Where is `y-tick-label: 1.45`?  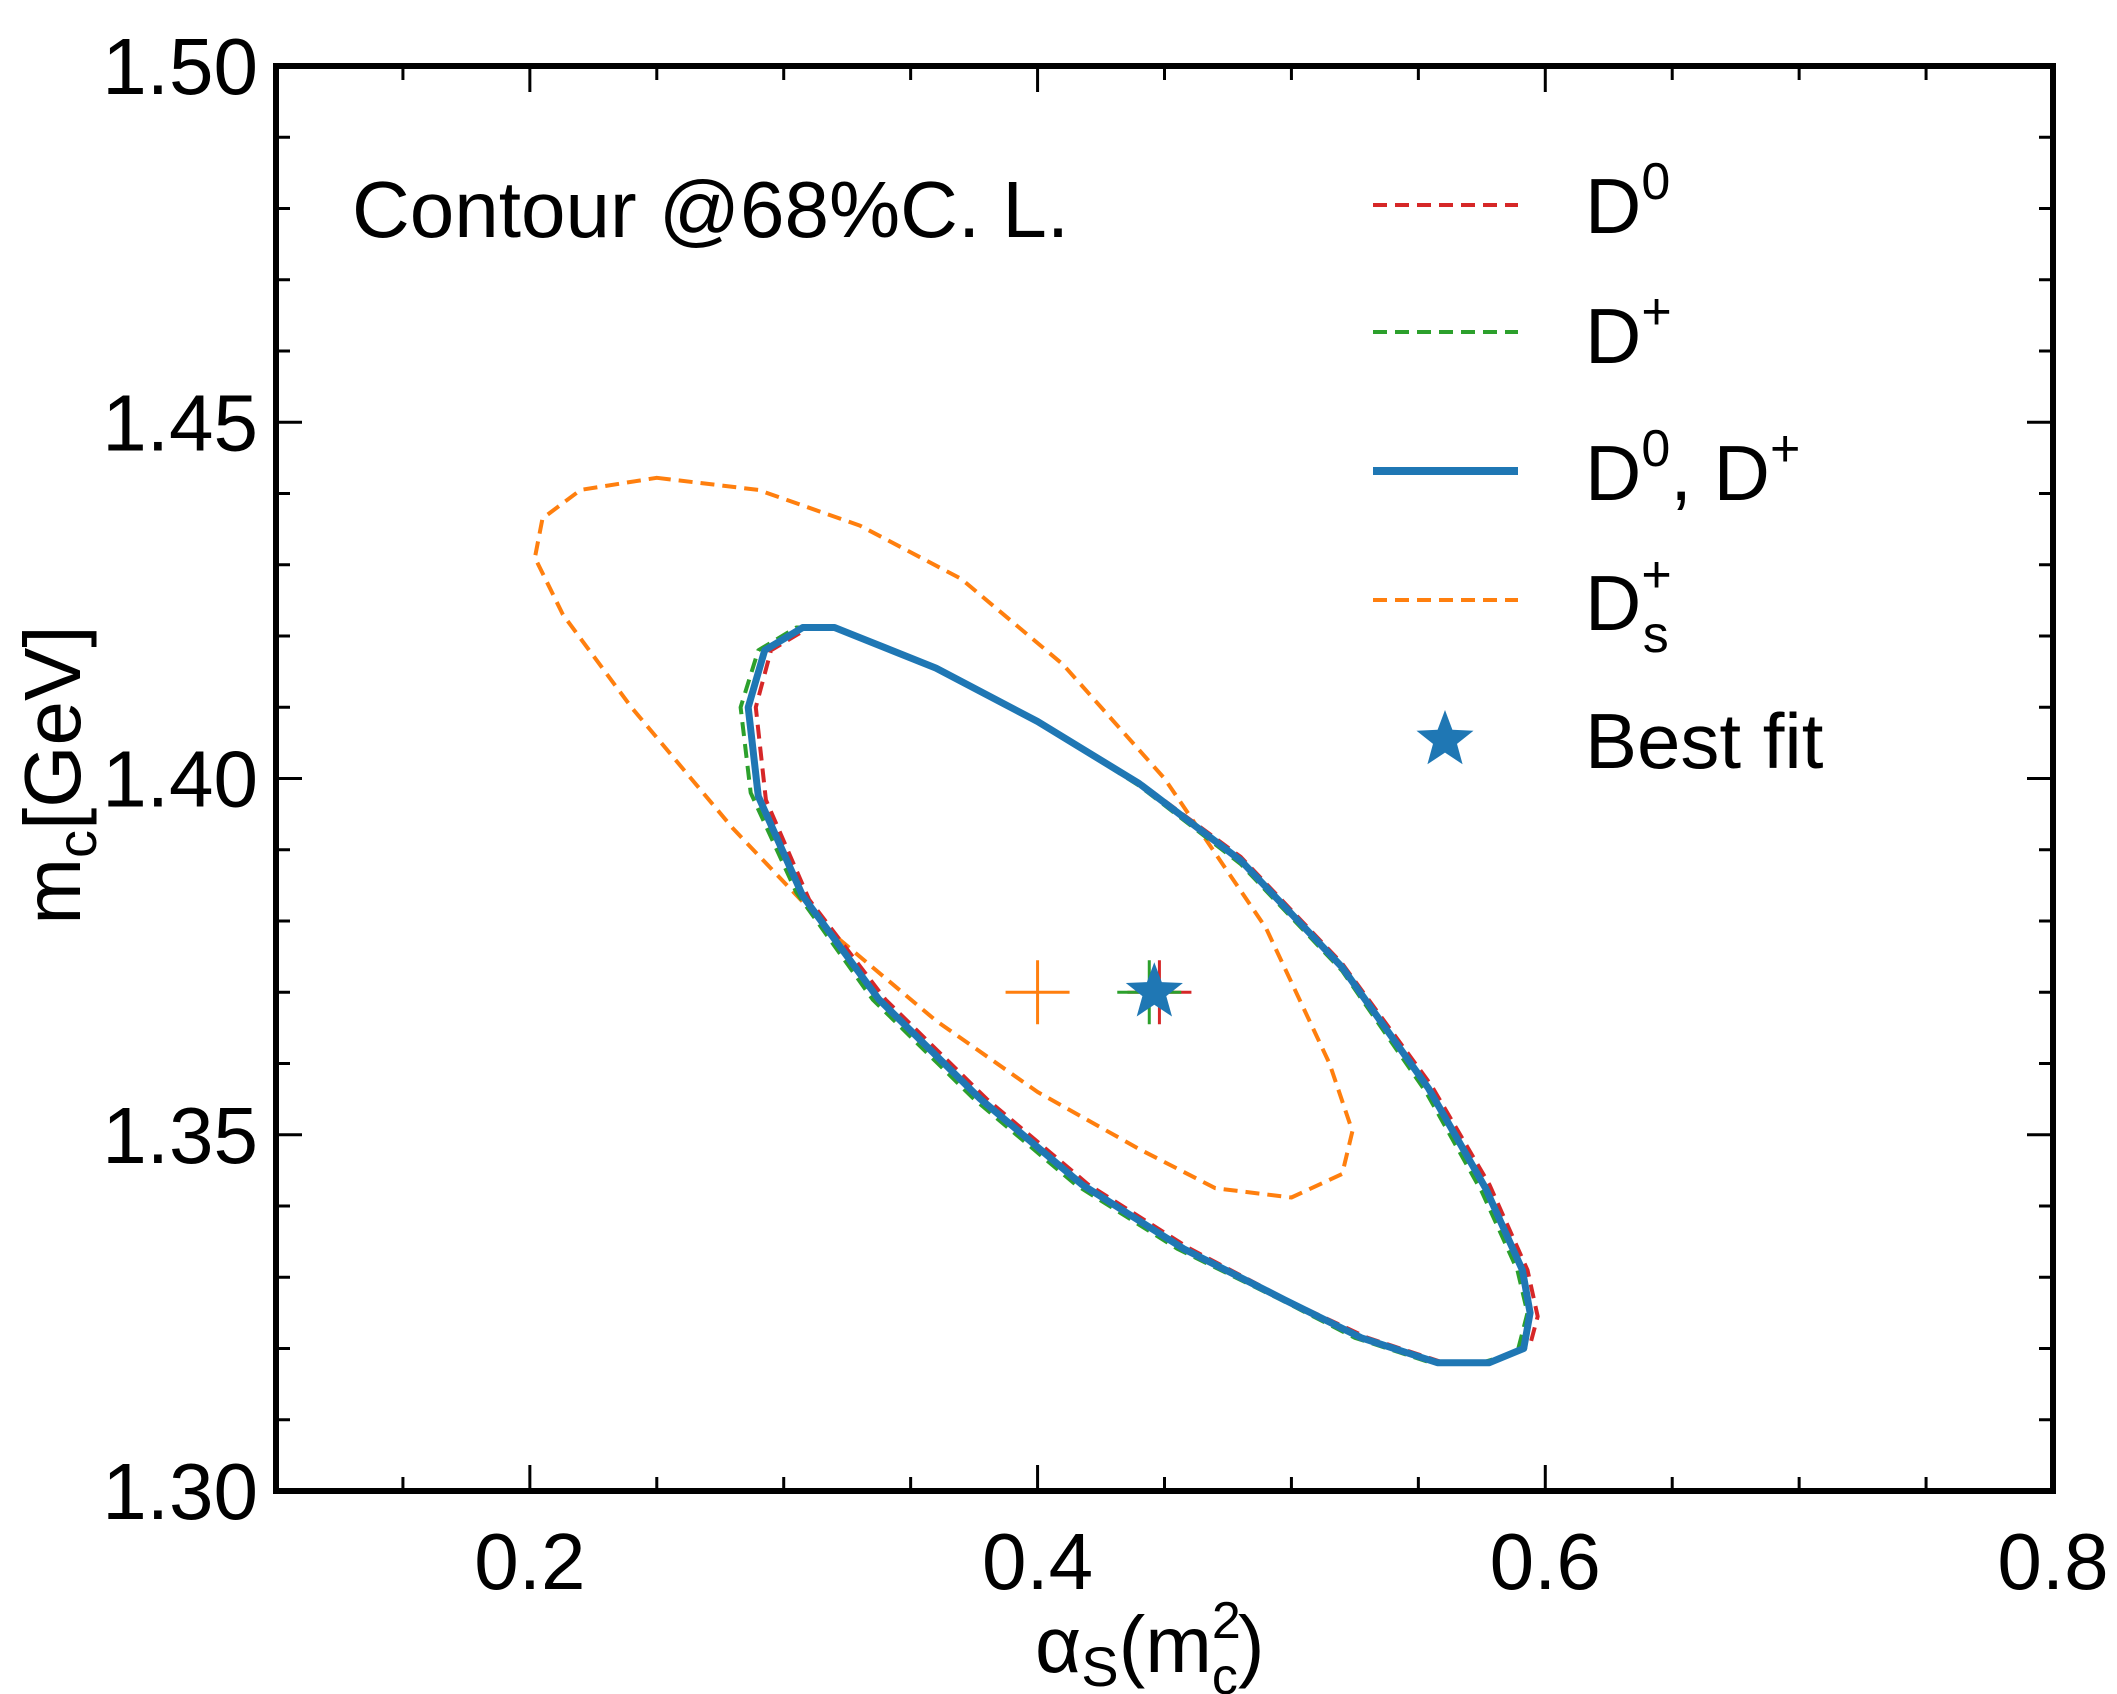
y-tick-label: 1.45 is located at coordinates (180, 422).